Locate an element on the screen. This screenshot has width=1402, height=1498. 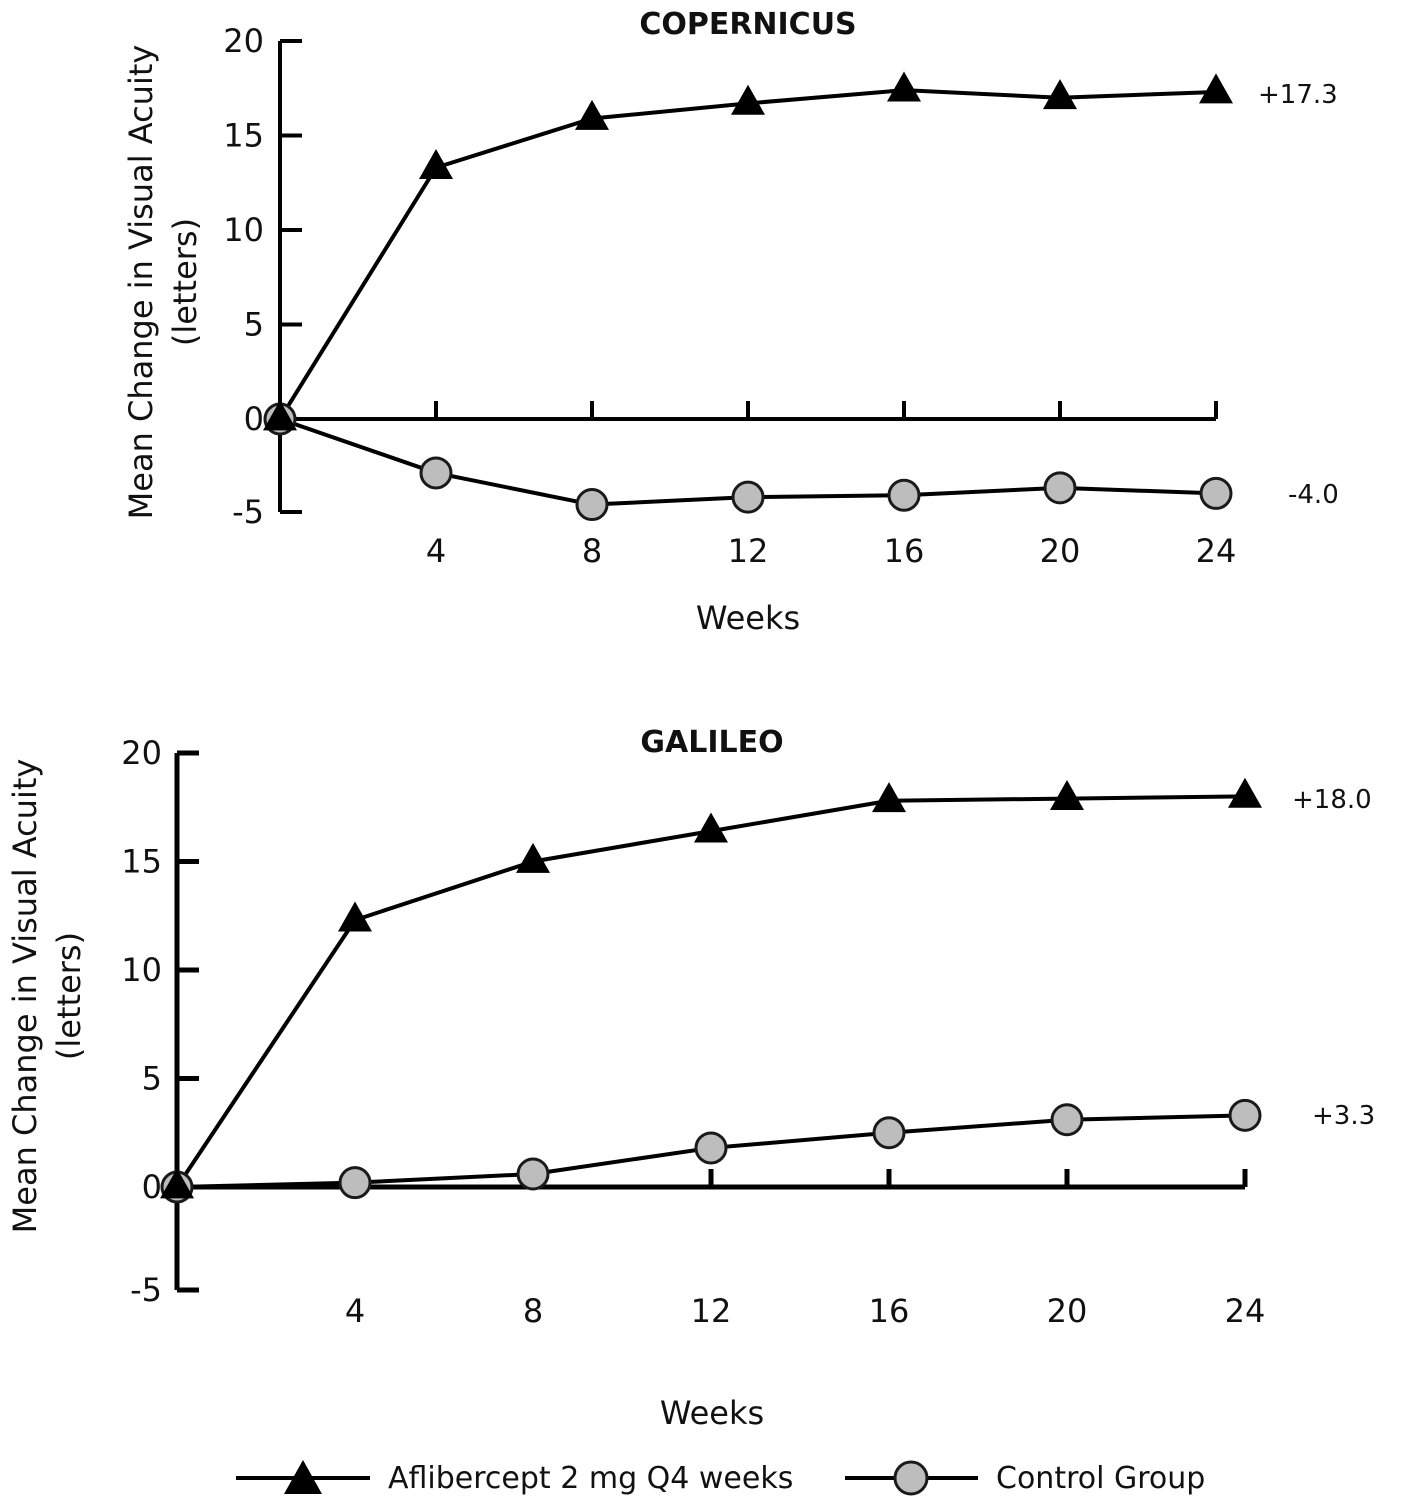
end-label-control: -4.0 is located at coordinates (1313, 495).